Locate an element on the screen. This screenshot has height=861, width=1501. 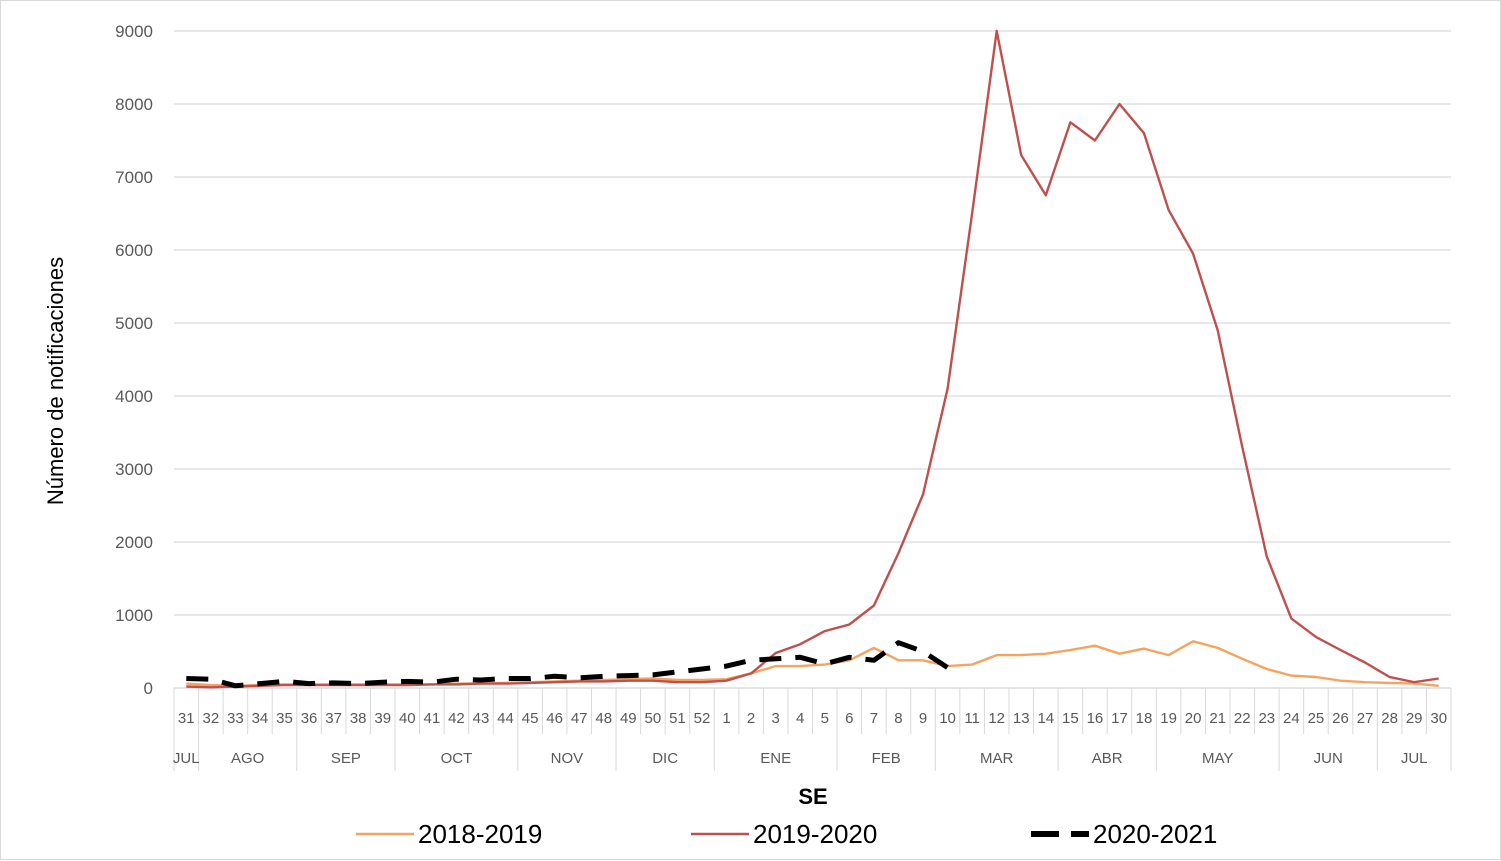
series-line-2020-2021 is located at coordinates (567, 664).